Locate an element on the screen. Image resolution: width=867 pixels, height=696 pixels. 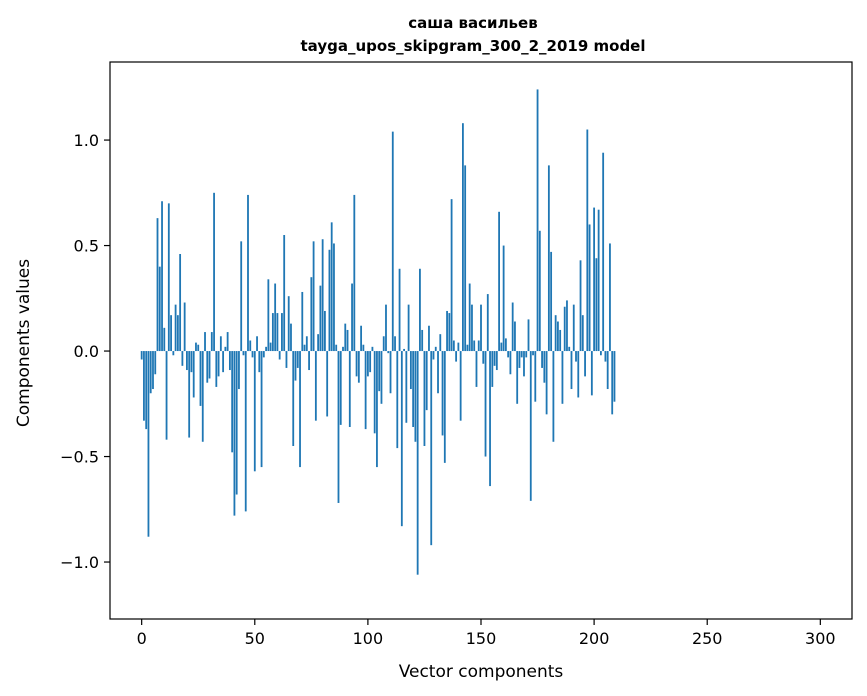
y-axis-ticks: −1.0 −0.5 0.0 0.5 1.0 is located at coordinates (85, 351).